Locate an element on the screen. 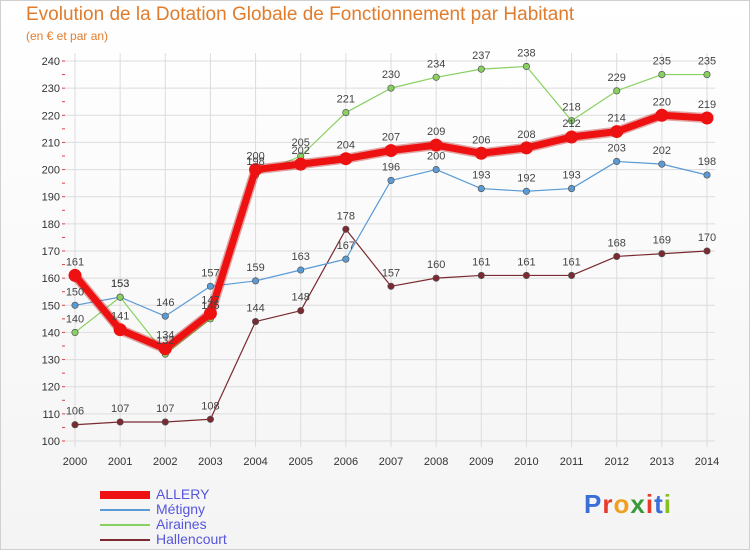 This screenshot has height=550, width=750. x-tick-label: 2000 is located at coordinates (75, 462).